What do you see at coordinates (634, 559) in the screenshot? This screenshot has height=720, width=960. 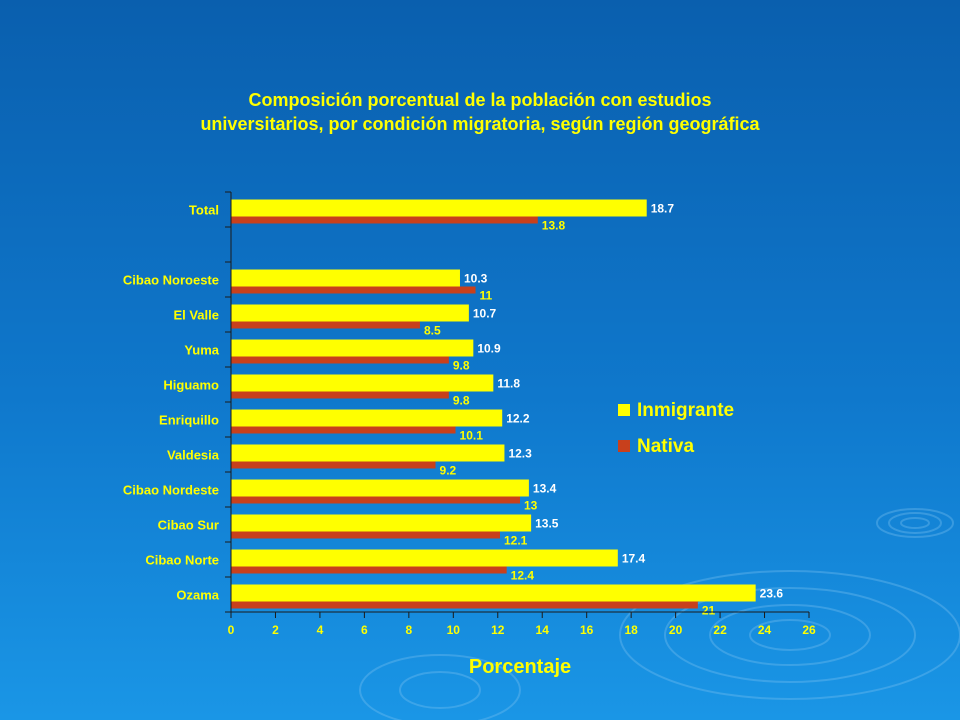 I see `data-label-inmigrante: 17.4` at bounding box center [634, 559].